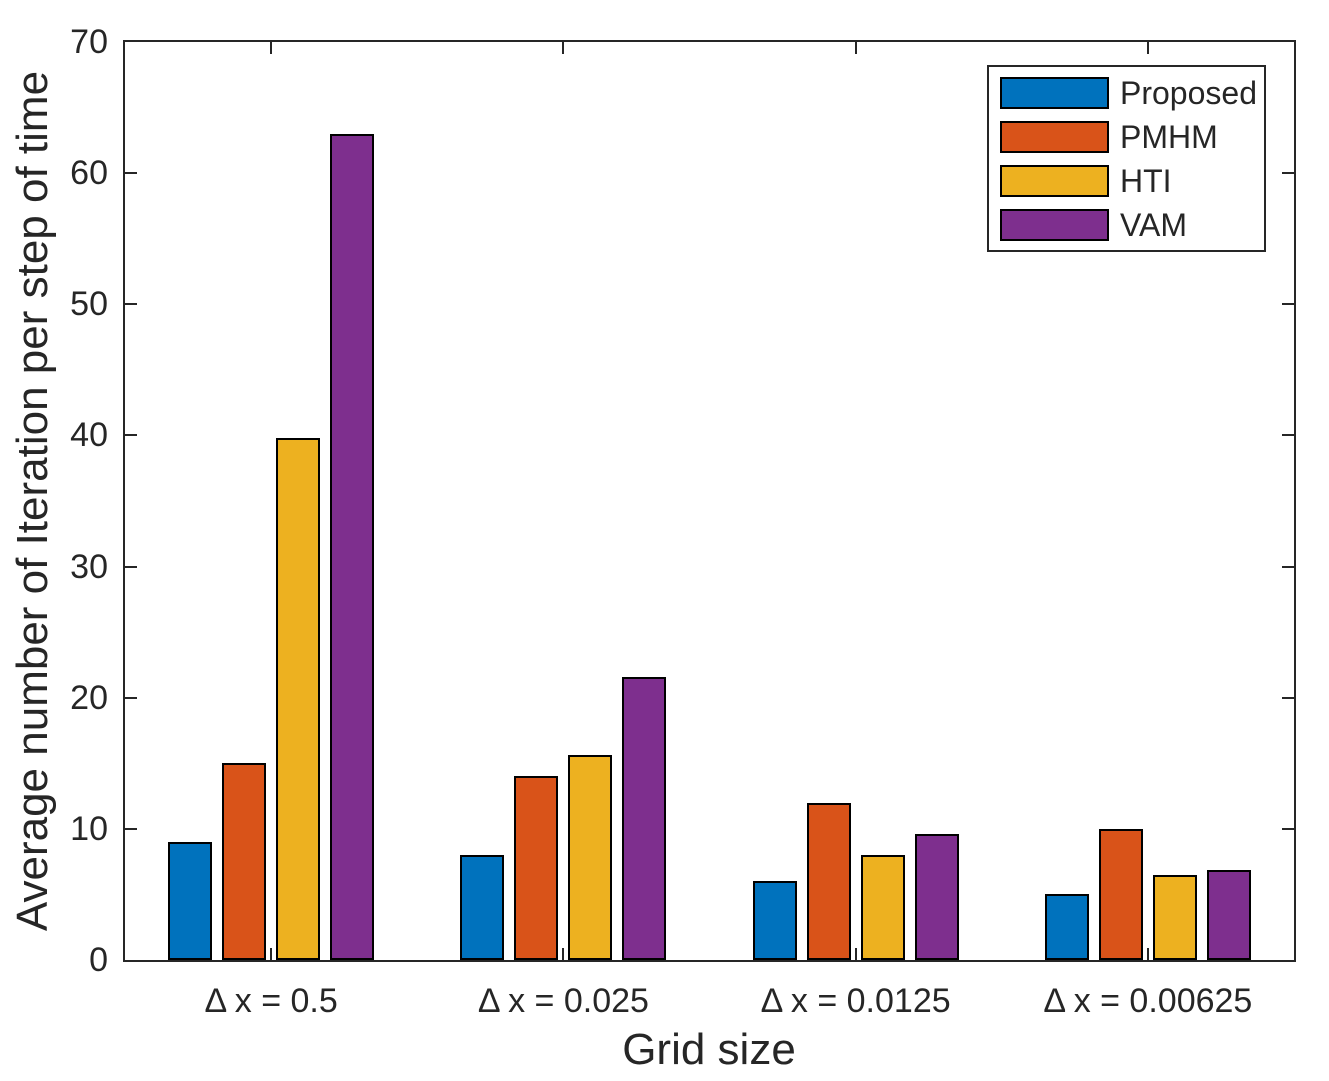 Image resolution: width=1329 pixels, height=1081 pixels. What do you see at coordinates (98, 960) in the screenshot?
I see `y-tick-label-0: 0` at bounding box center [98, 960].